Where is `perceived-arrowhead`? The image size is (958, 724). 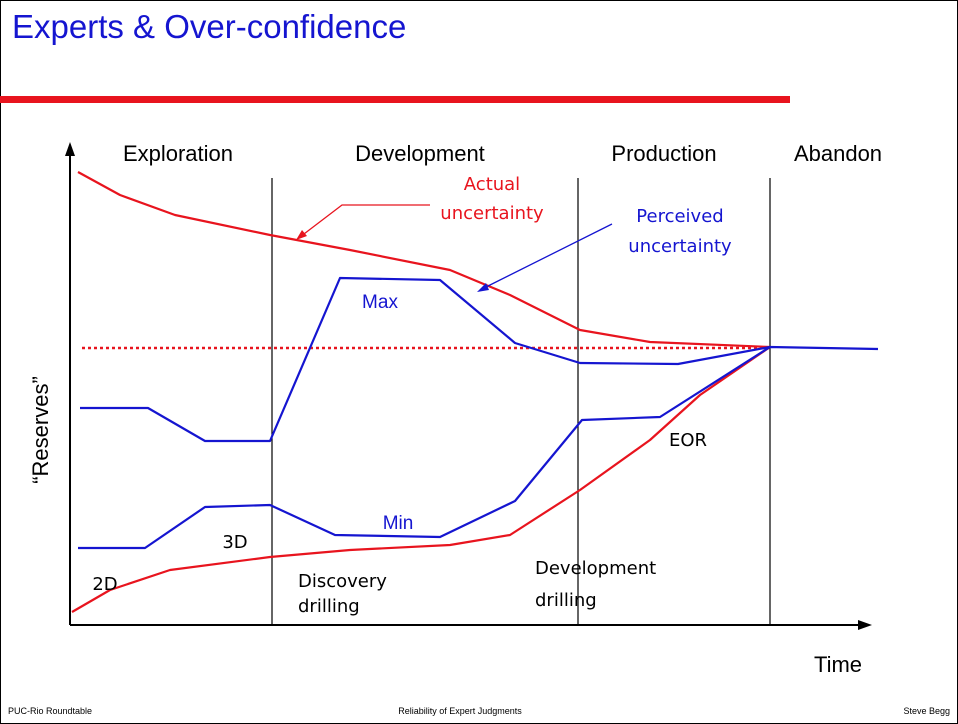
perceived-arrowhead is located at coordinates (483, 287).